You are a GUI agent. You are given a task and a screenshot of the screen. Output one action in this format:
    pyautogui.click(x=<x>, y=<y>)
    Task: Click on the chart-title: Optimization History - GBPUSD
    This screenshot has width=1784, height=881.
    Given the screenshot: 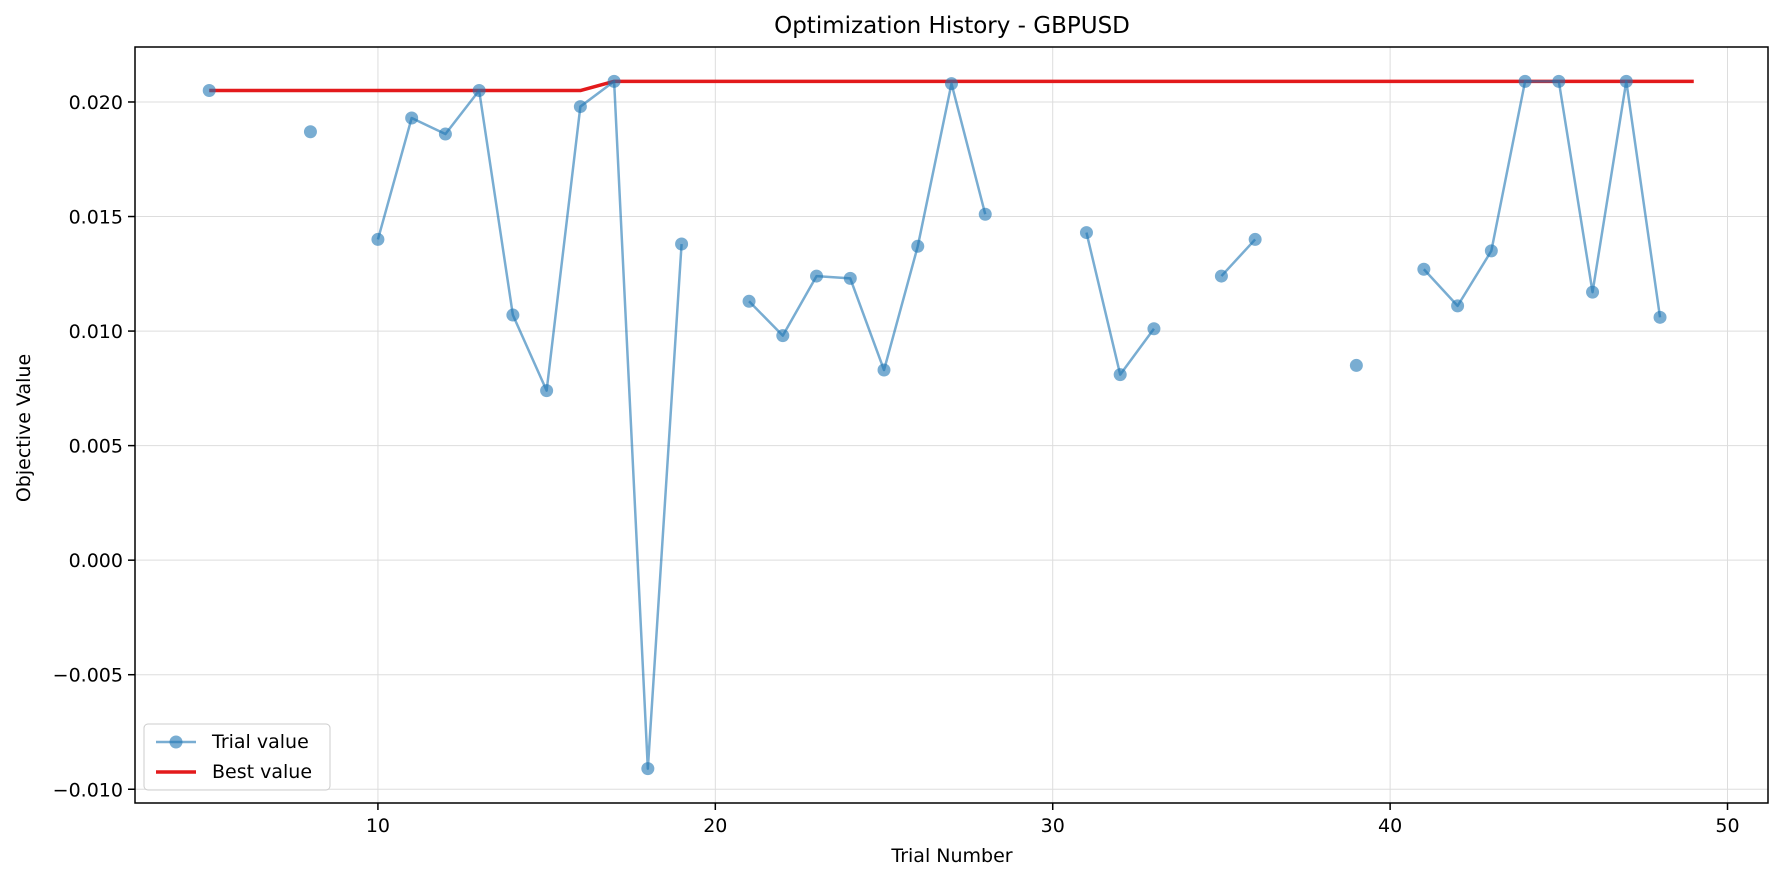 What is the action you would take?
    pyautogui.click(x=952, y=26)
    